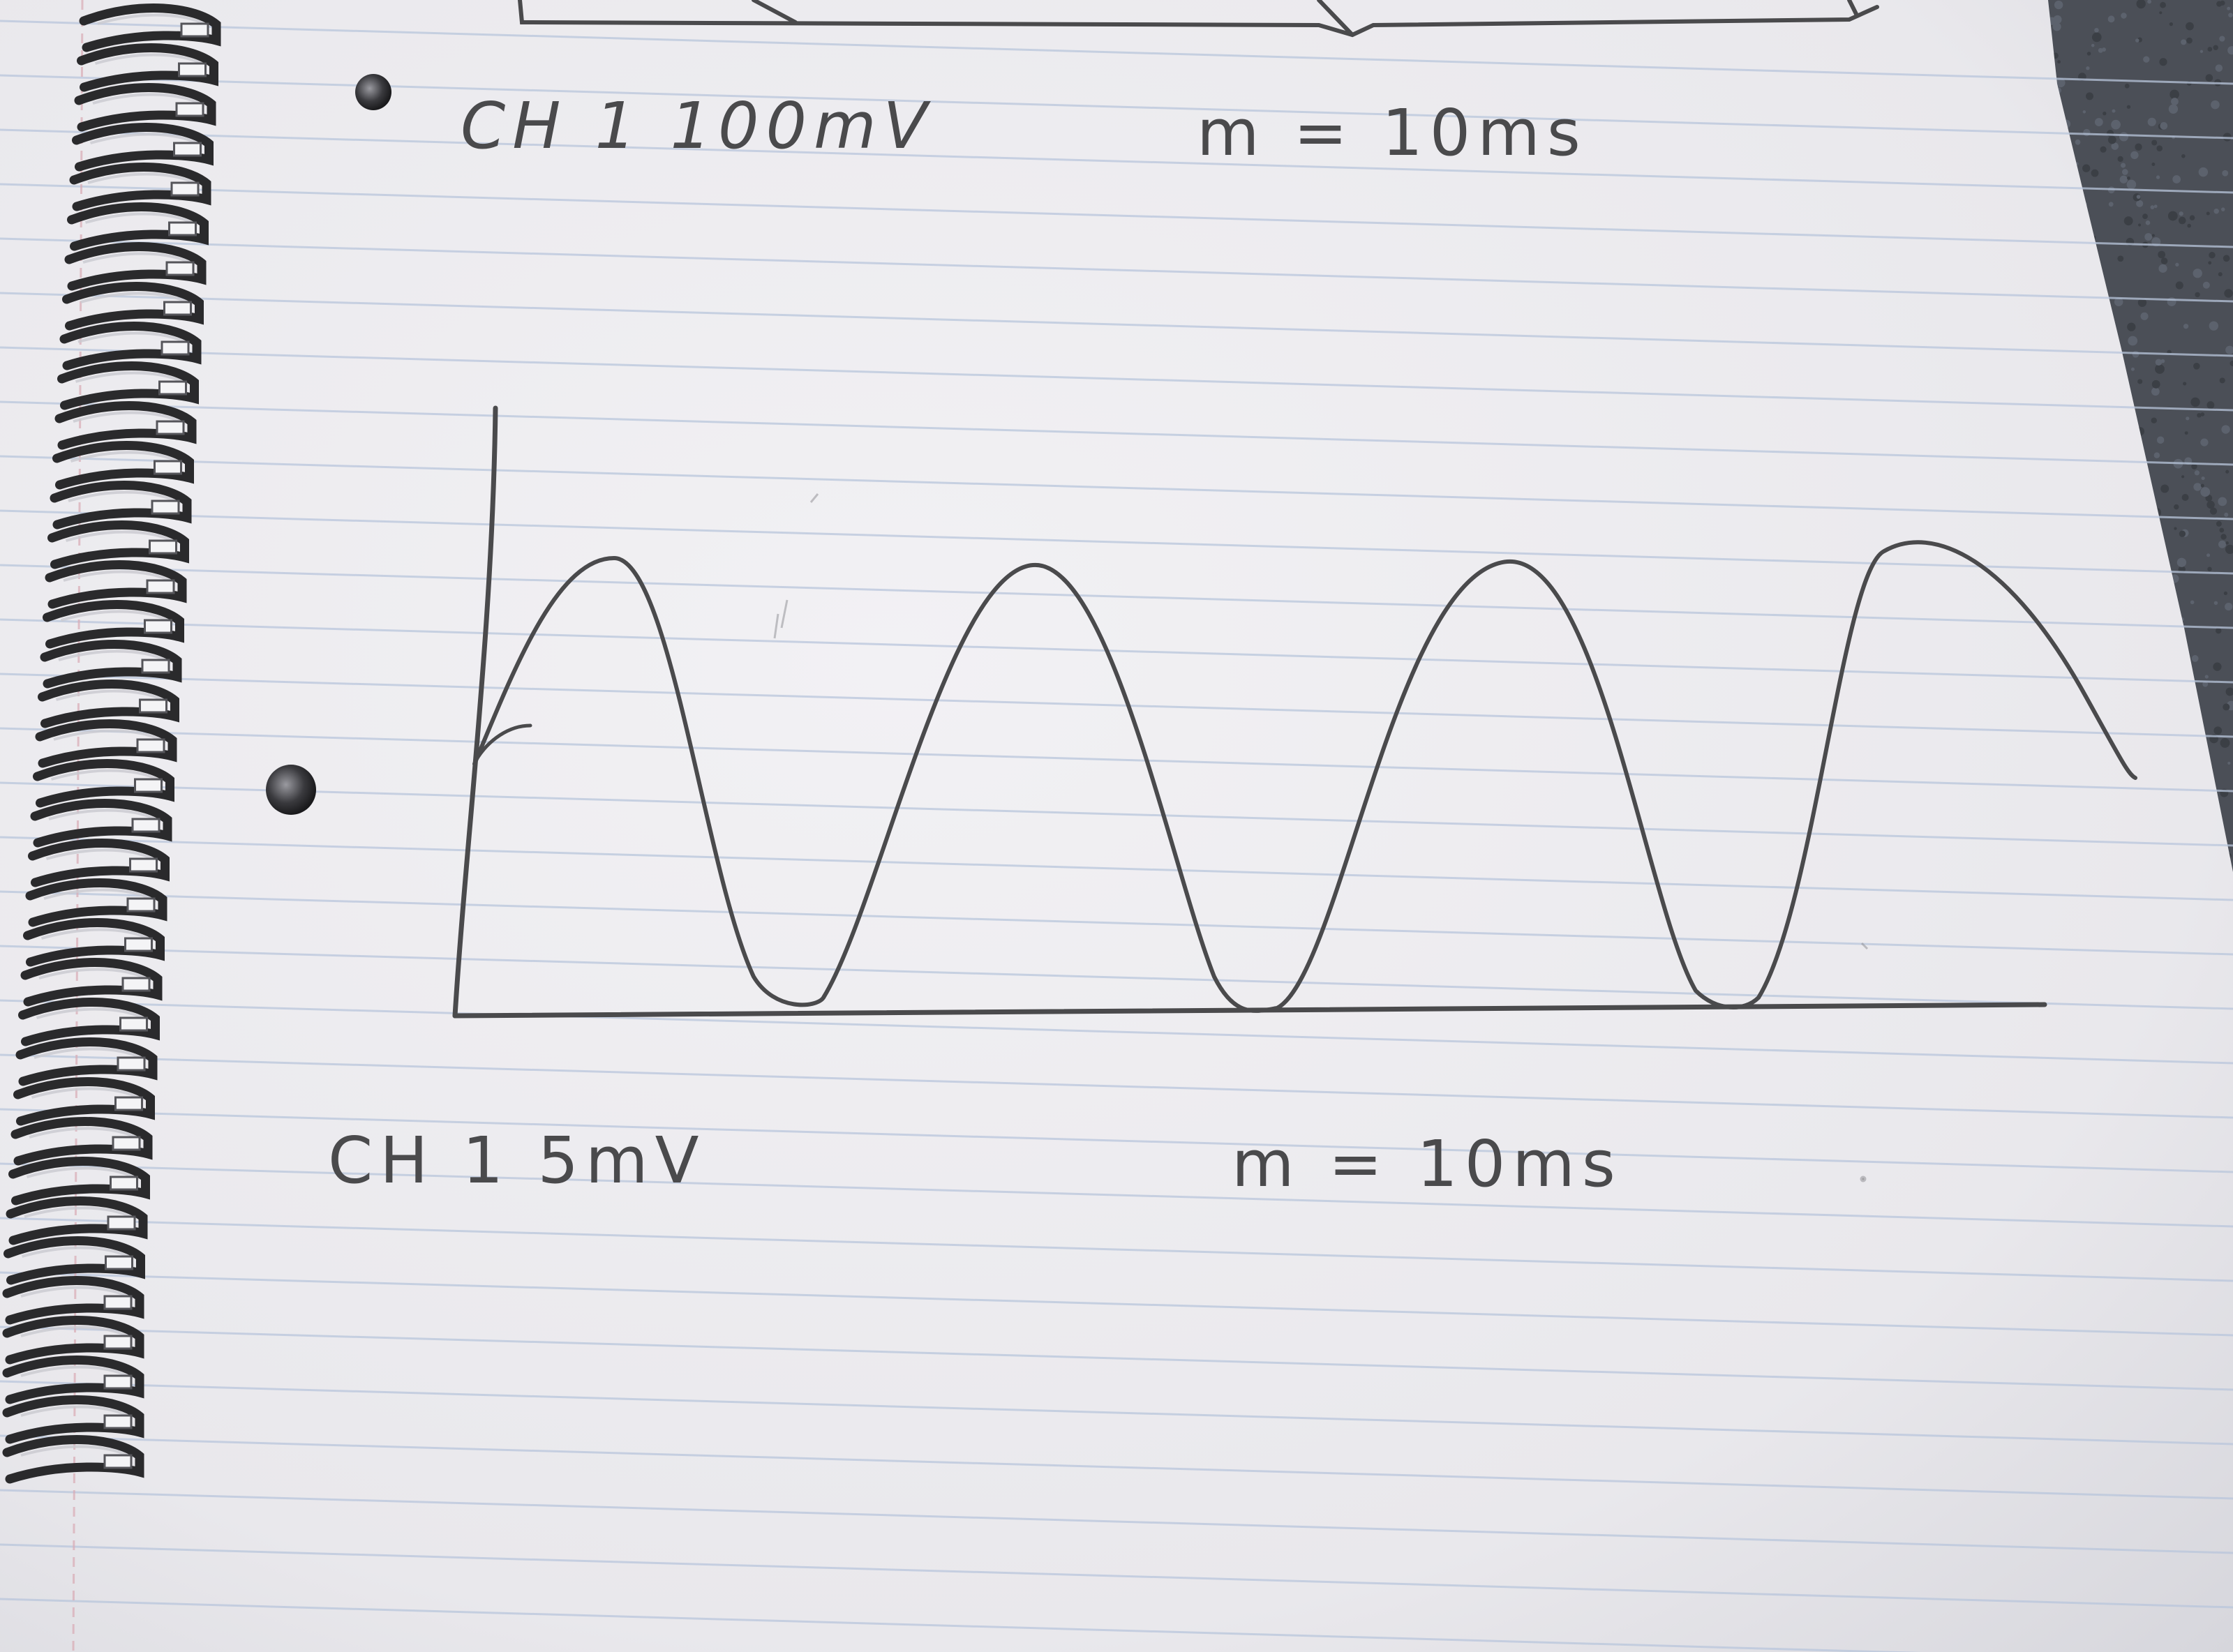  What do you see at coordinates (503, 743) in the screenshot?
I see `wave-start-stroke` at bounding box center [503, 743].